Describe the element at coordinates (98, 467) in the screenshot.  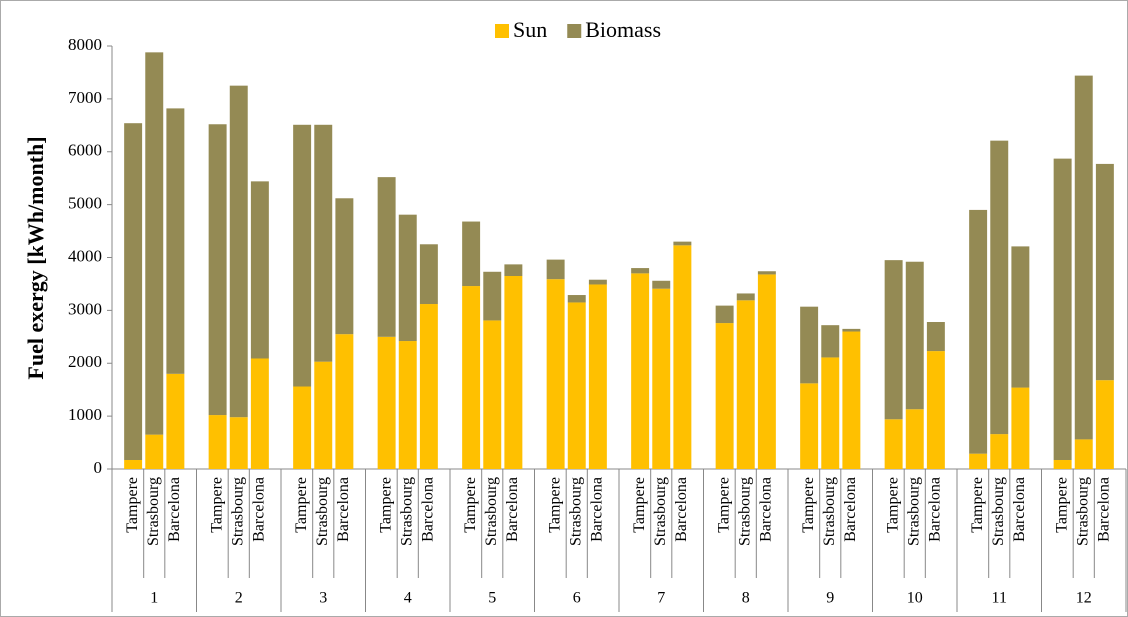
I see `y-tick-label: 0` at that location.